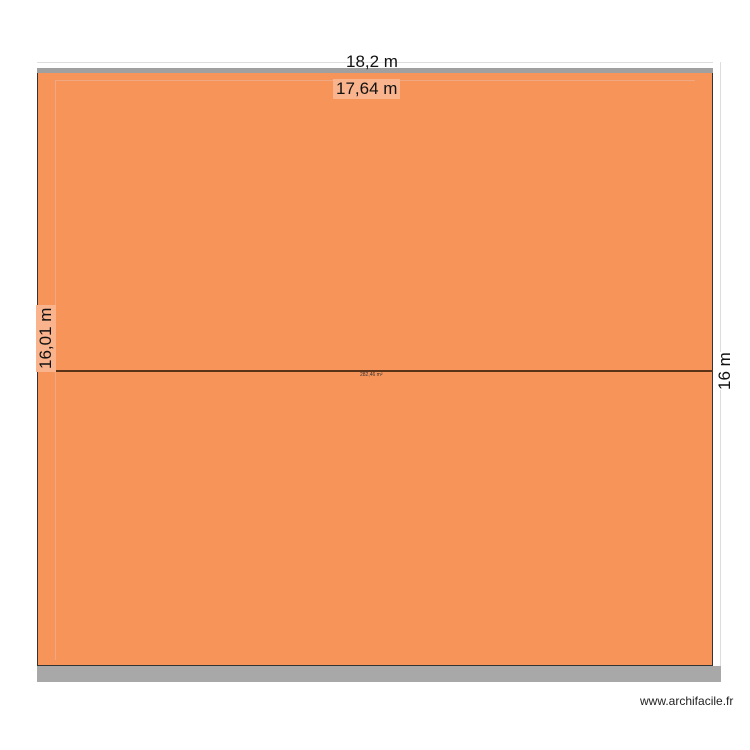 This screenshot has width=750, height=750. Describe the element at coordinates (725, 371) in the screenshot. I see `height-right-label: 16 m` at that location.